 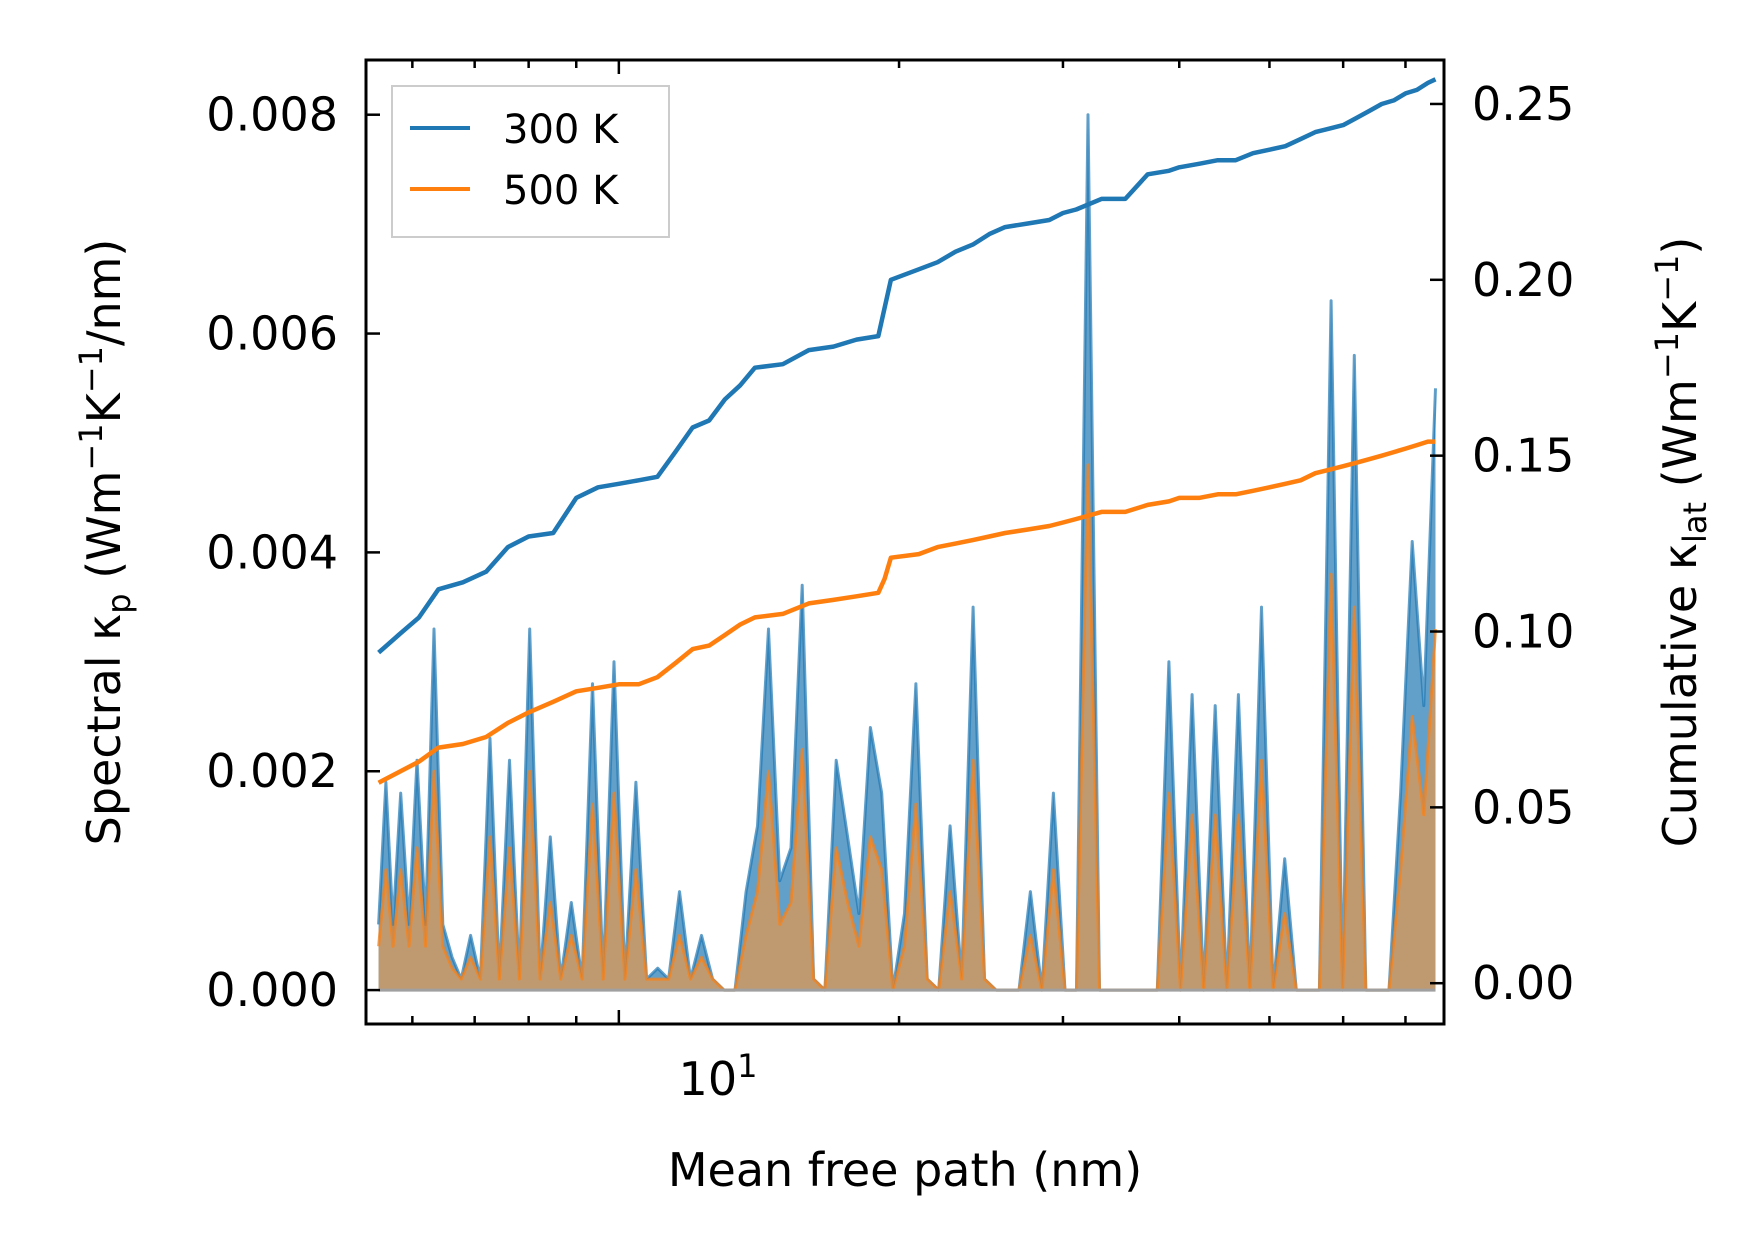 What do you see at coordinates (272, 552) in the screenshot?
I see `y-tick-label-left: 0.004` at bounding box center [272, 552].